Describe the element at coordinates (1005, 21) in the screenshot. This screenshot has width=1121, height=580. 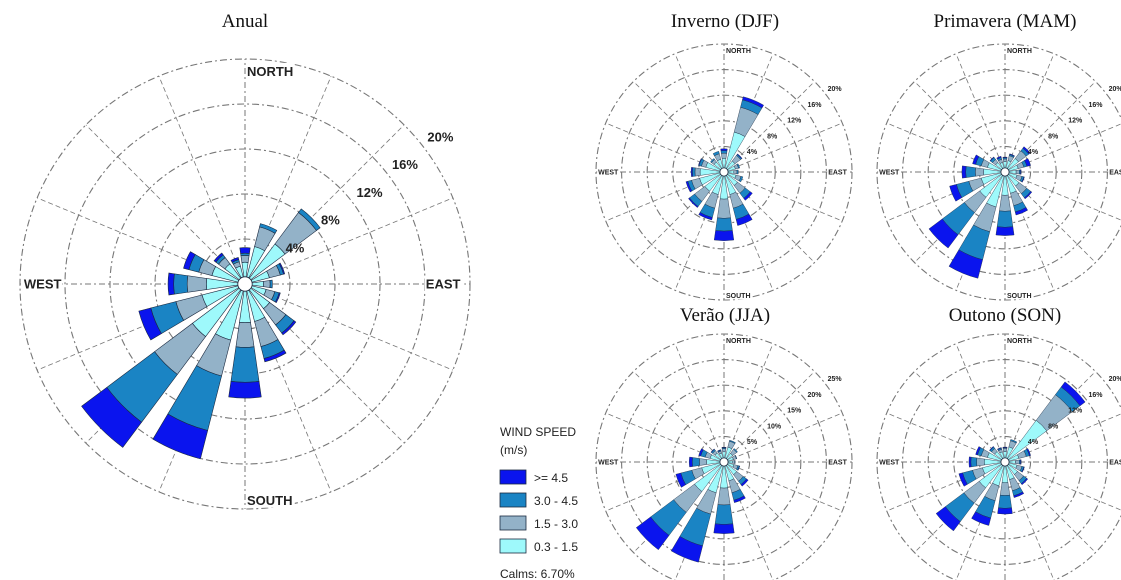
I see `chart-title-primavera: Primavera (MAM)` at that location.